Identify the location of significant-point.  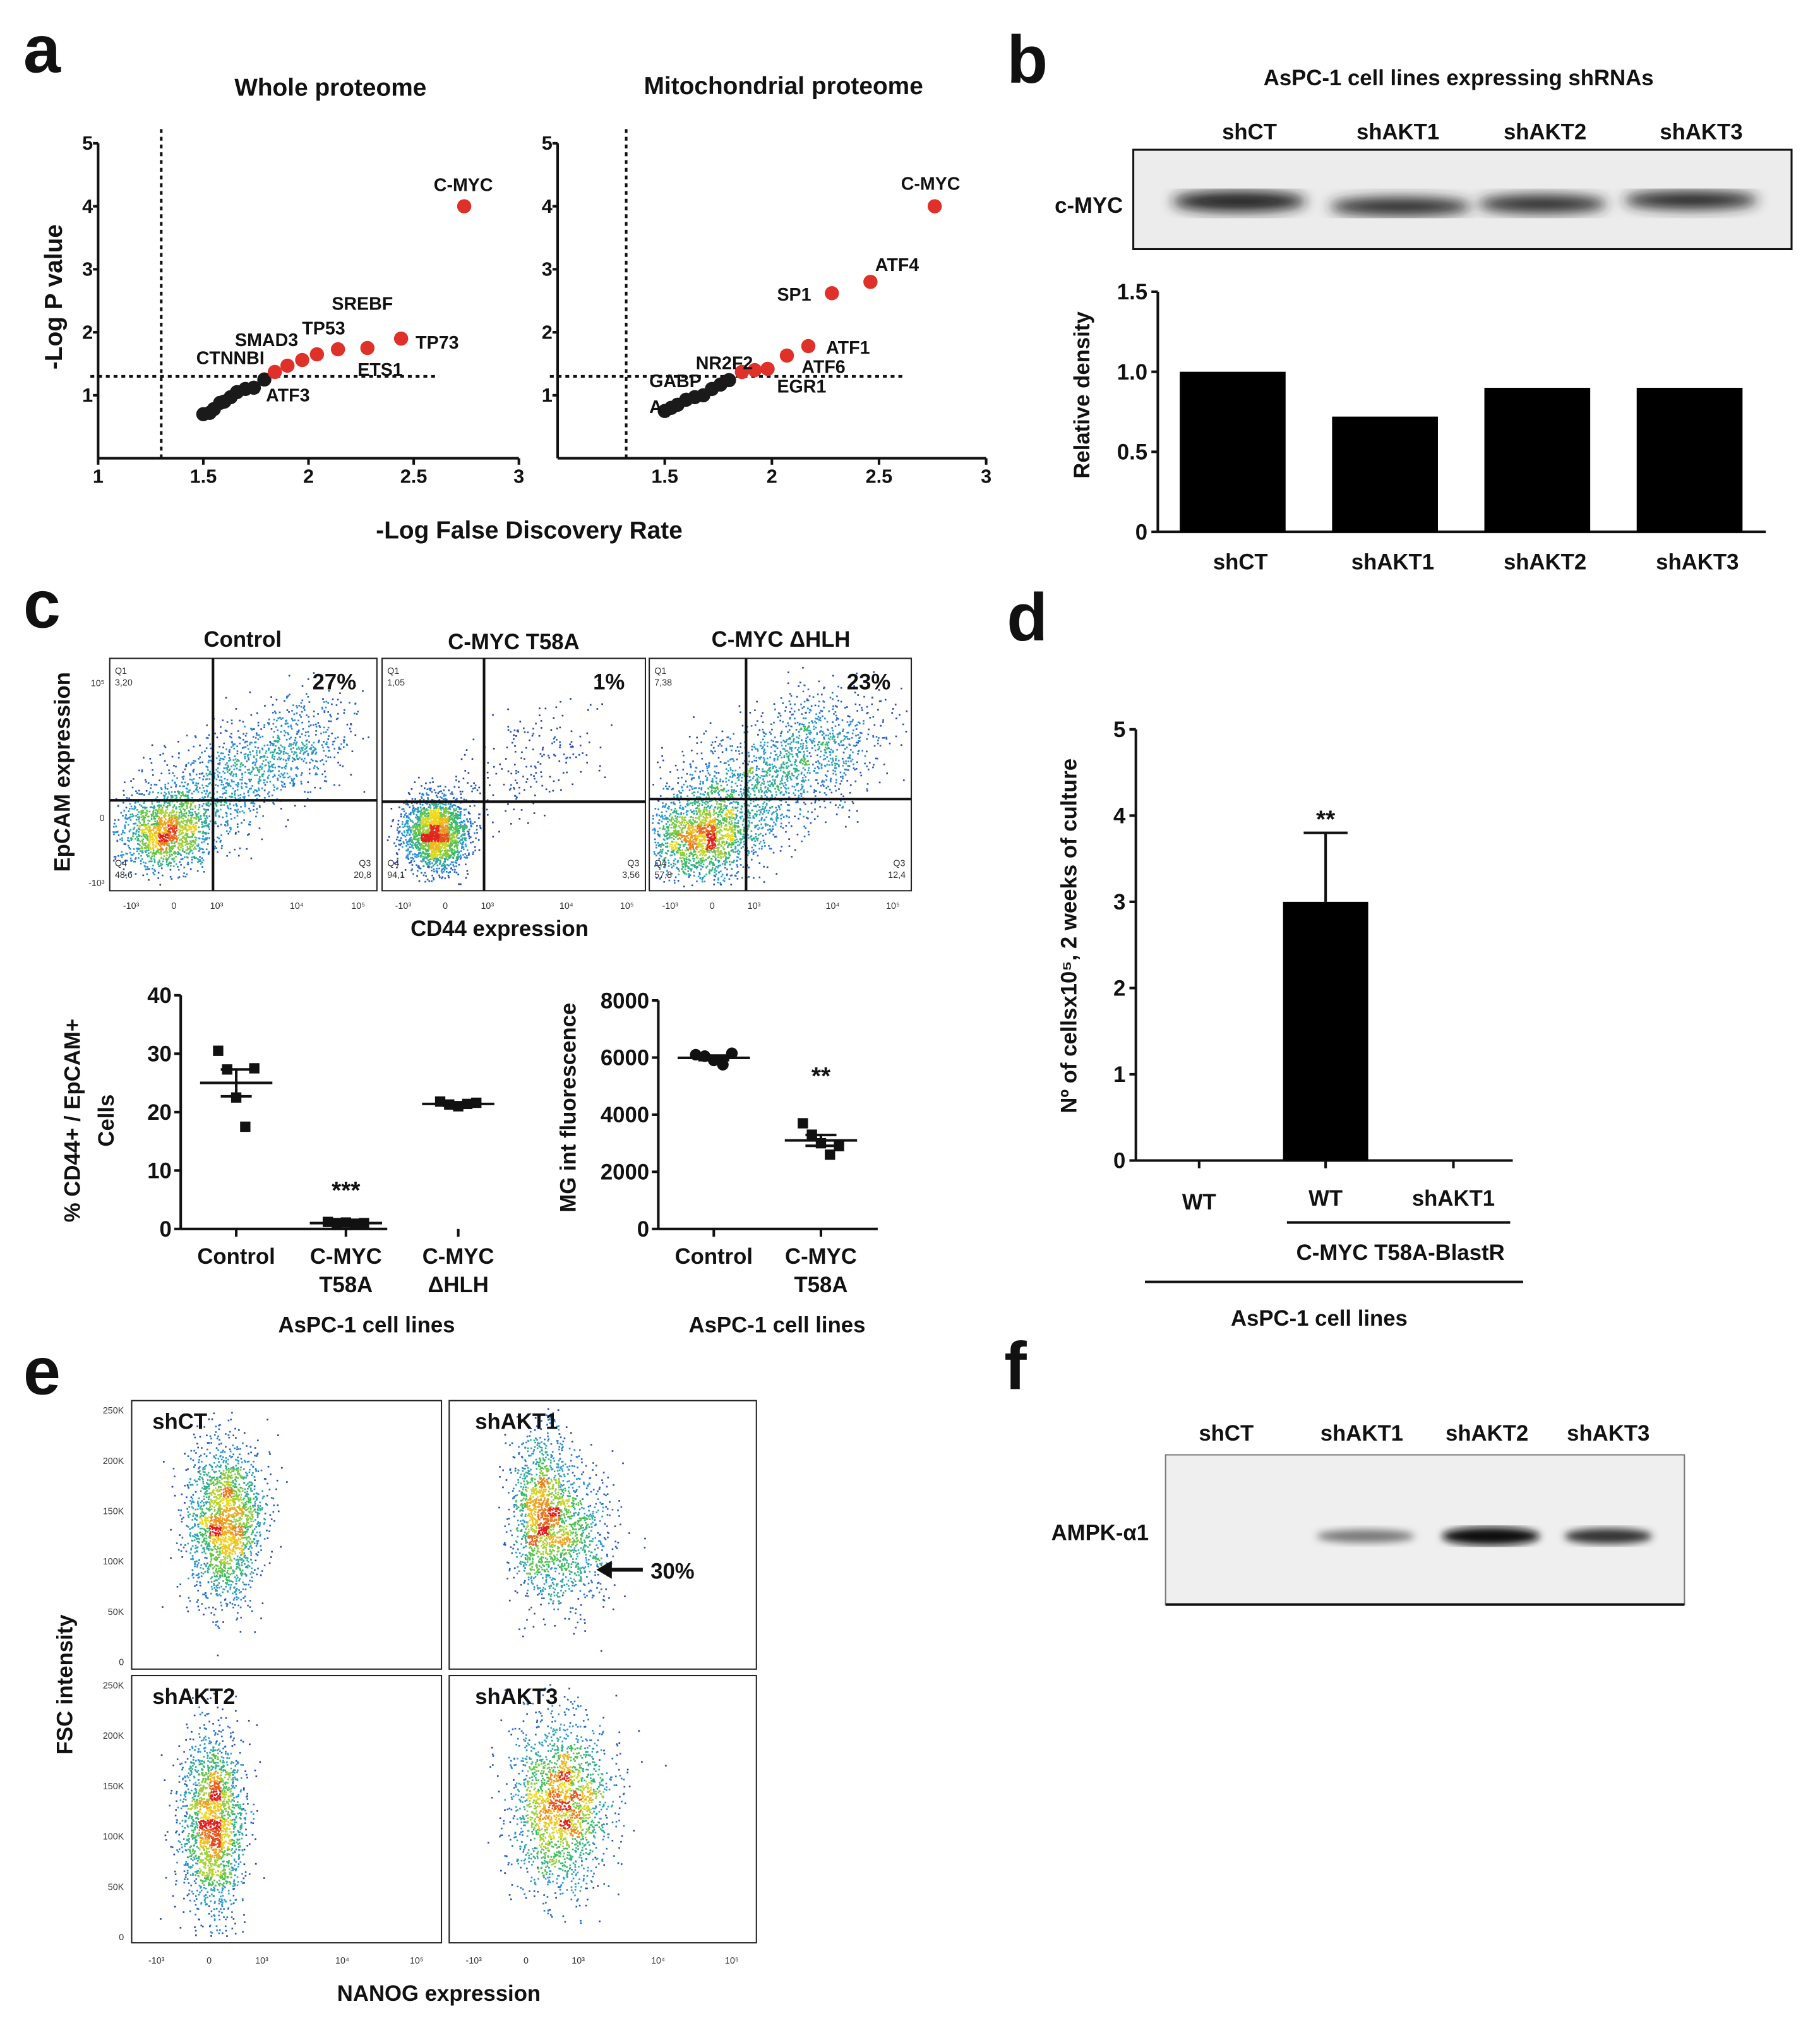
(274, 372).